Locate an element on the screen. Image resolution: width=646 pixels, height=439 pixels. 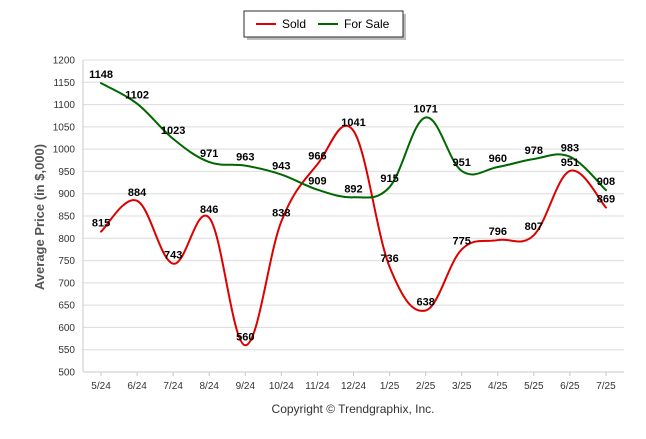
x-tick-label-7-24: 7/24 is located at coordinates (173, 386).